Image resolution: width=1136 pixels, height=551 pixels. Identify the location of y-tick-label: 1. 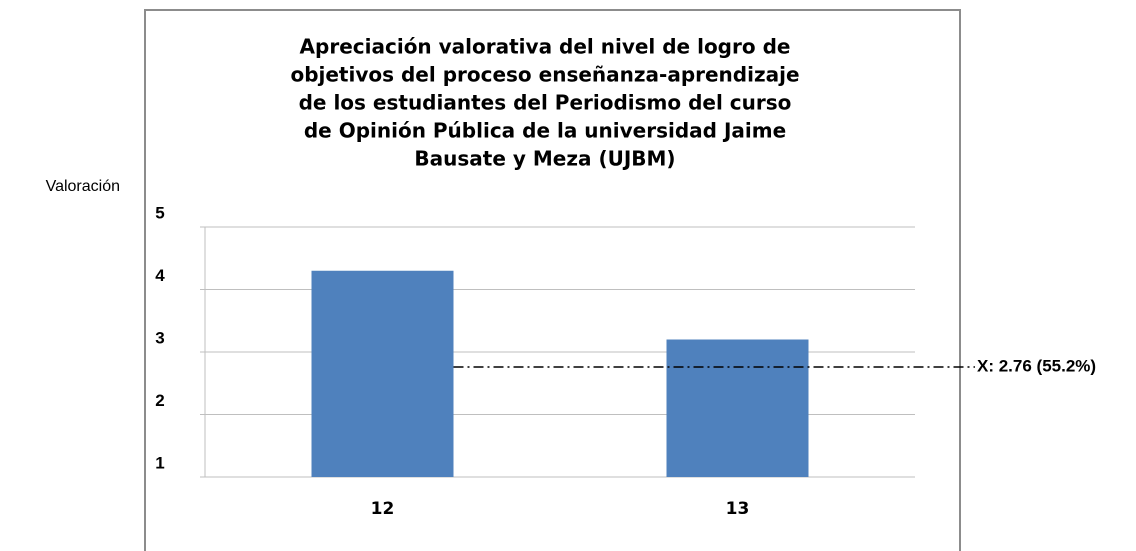
(159, 462).